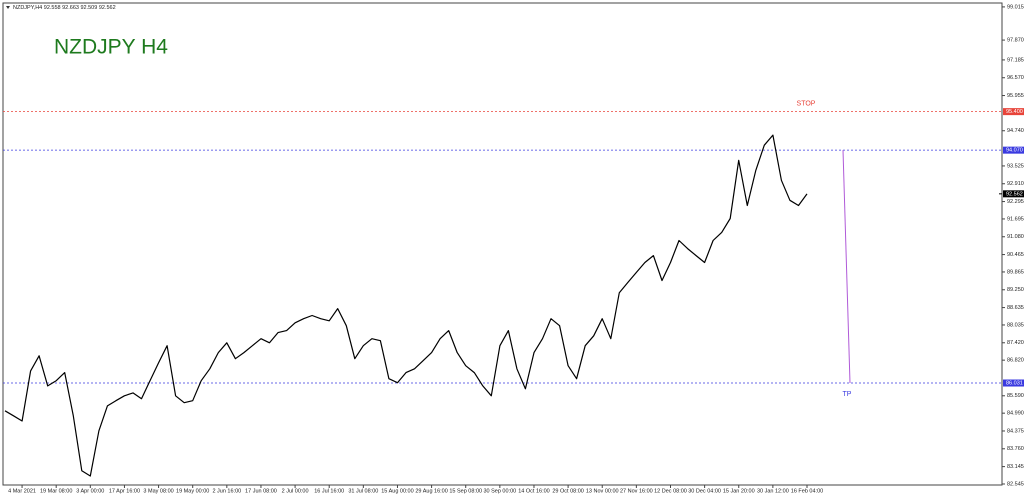 The height and width of the screenshot is (497, 1024). Describe the element at coordinates (1015, 308) in the screenshot. I see `y-tick-label: 88.635` at that location.